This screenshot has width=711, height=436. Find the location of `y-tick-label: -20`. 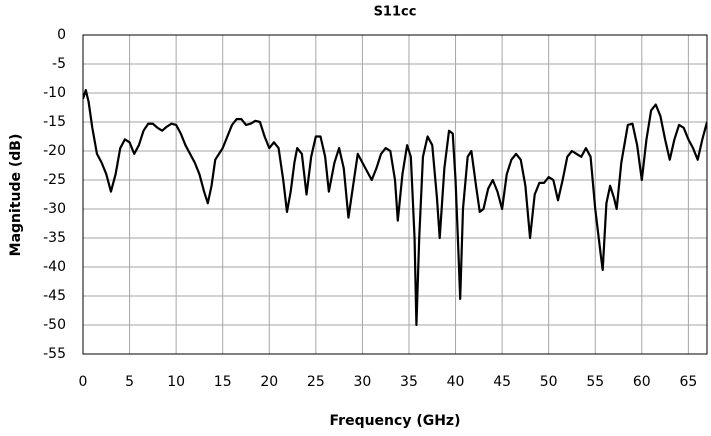

y-tick-label: -20 is located at coordinates (54, 151).